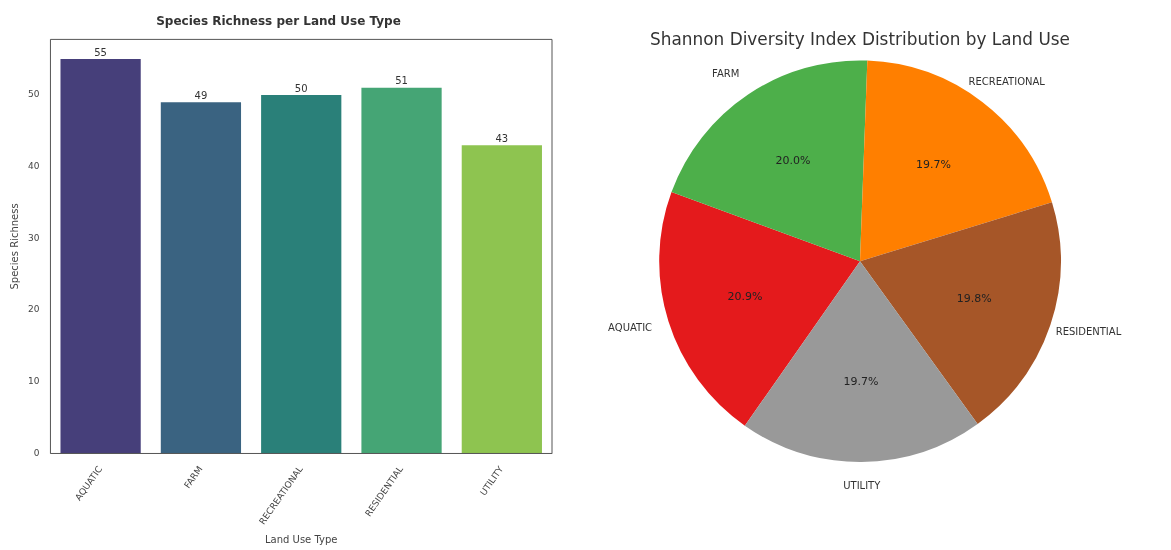 Image resolution: width=1171 pixels, height=550 pixels. What do you see at coordinates (301, 539) in the screenshot?
I see `x-axis-title: Land Use Type` at bounding box center [301, 539].